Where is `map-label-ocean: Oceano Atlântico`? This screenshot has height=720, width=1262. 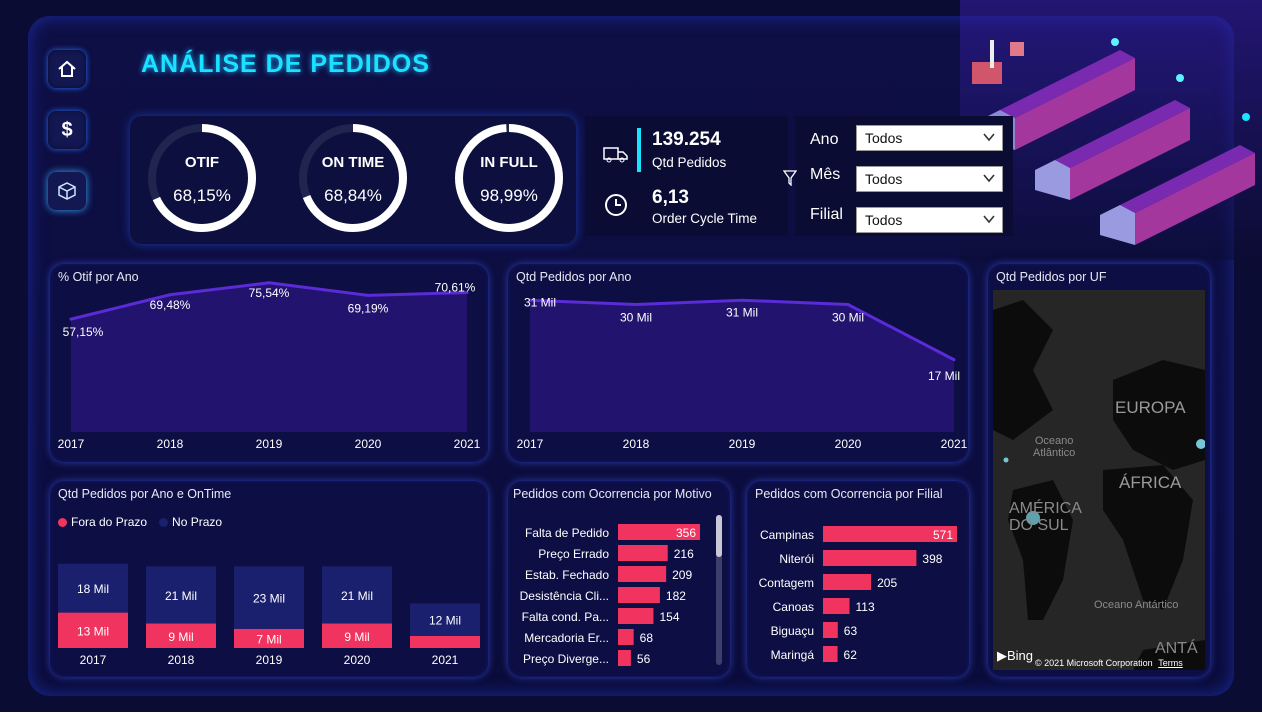
map-label-ocean: Oceano Atlântico is located at coordinates (1054, 447).